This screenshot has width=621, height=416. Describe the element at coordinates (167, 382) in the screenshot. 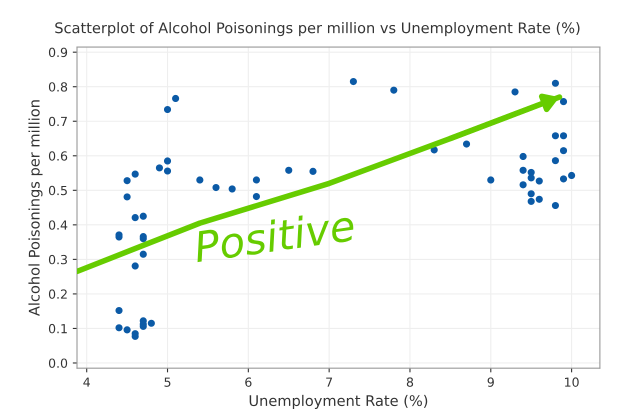

I see `x-tick-label: 5` at that location.